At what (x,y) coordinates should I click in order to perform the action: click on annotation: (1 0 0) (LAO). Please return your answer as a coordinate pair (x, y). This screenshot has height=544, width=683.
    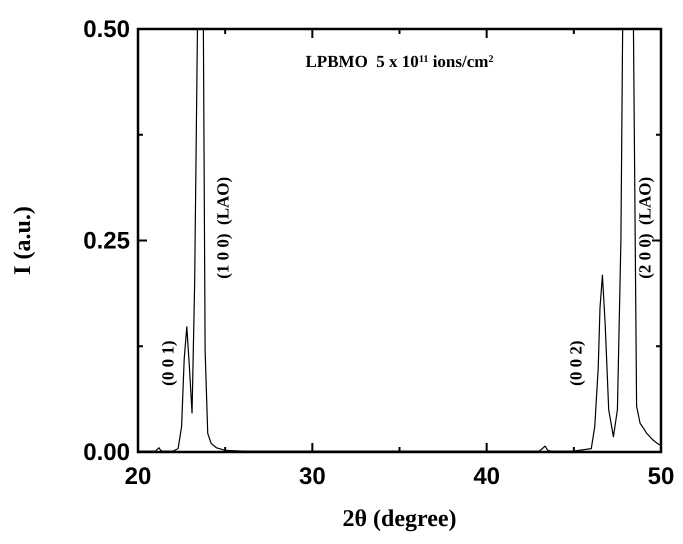
    Looking at the image, I should click on (222, 227).